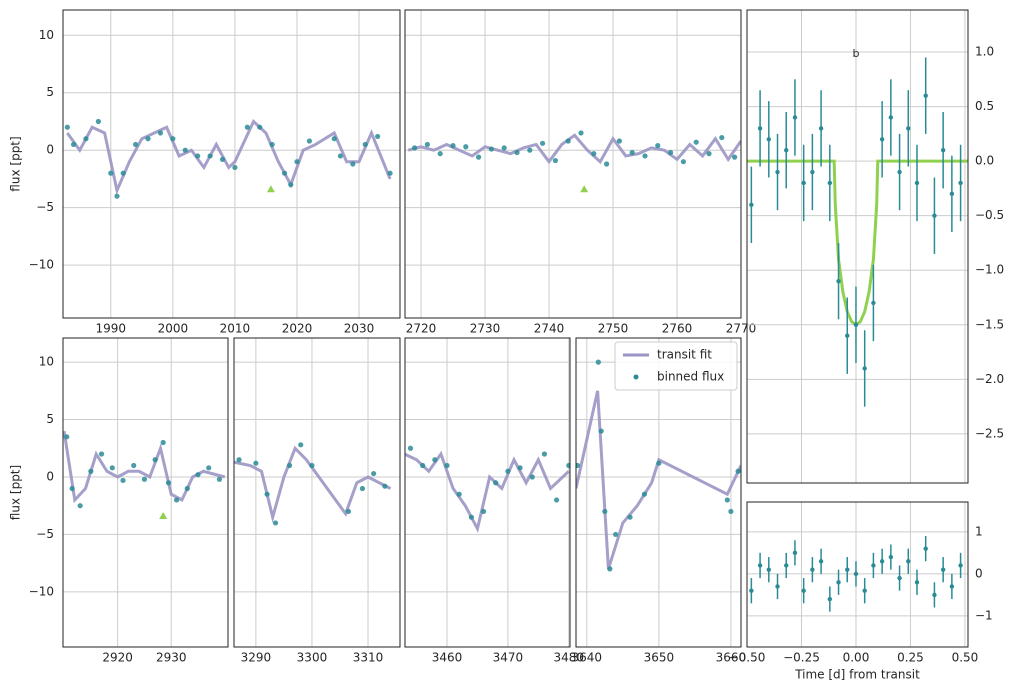  I want to click on planet-label: b, so click(855, 53).